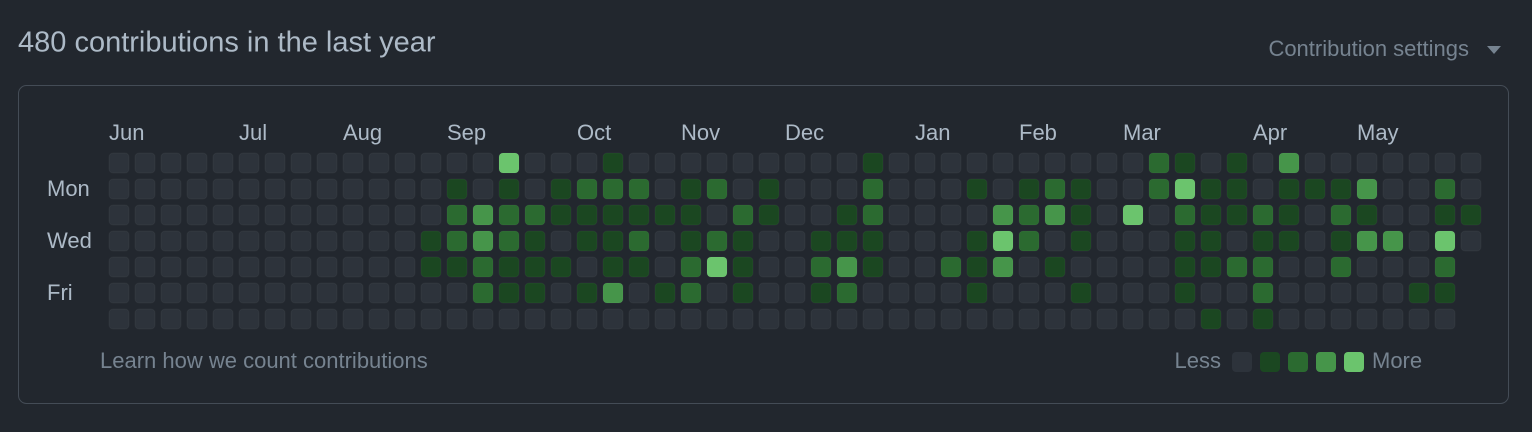  What do you see at coordinates (1494, 50) in the screenshot?
I see `dropdown-caret` at bounding box center [1494, 50].